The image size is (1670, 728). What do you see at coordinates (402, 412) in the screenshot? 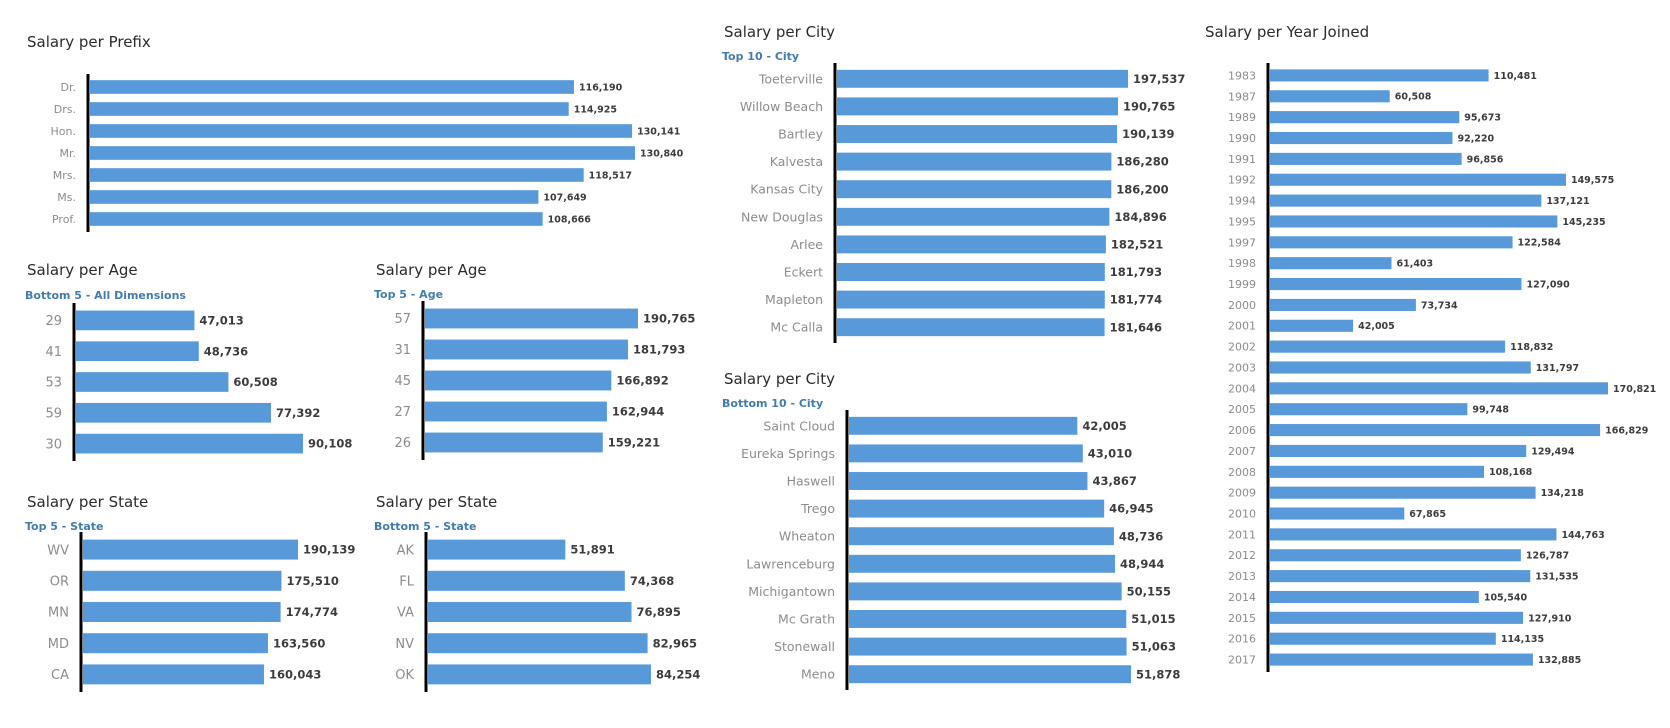
I see `category-label: 27` at bounding box center [402, 412].